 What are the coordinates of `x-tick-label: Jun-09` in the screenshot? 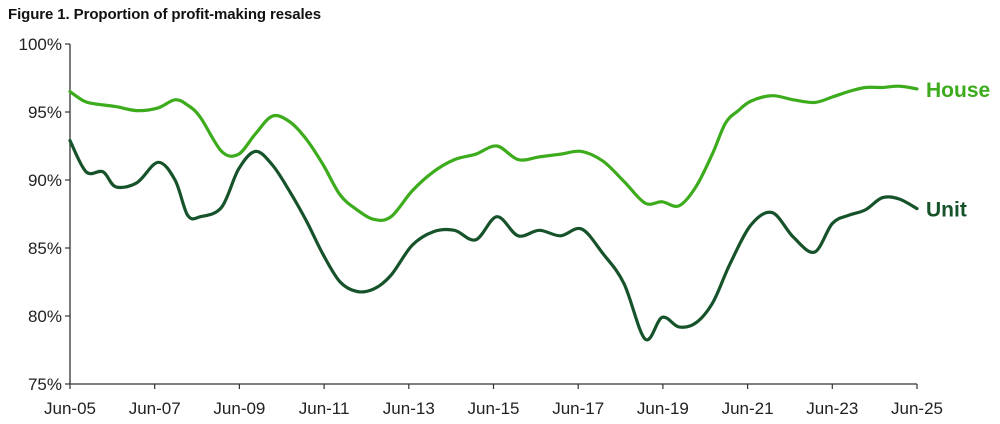 It's located at (239, 408).